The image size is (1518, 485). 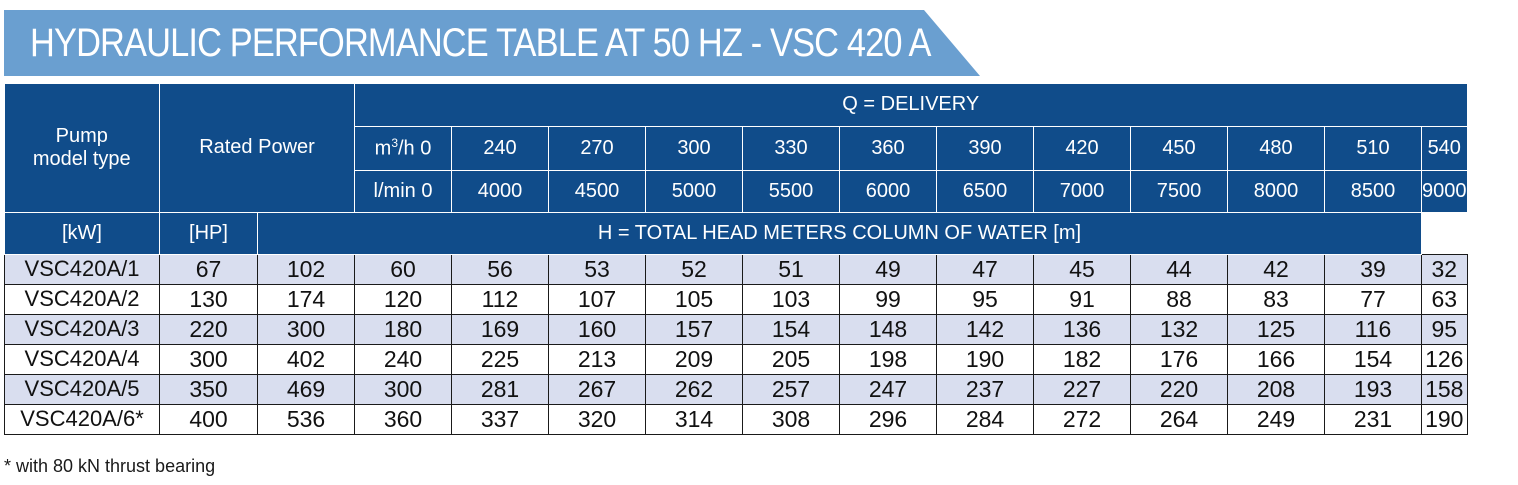 I want to click on kw-cell: 130, so click(x=208, y=299).